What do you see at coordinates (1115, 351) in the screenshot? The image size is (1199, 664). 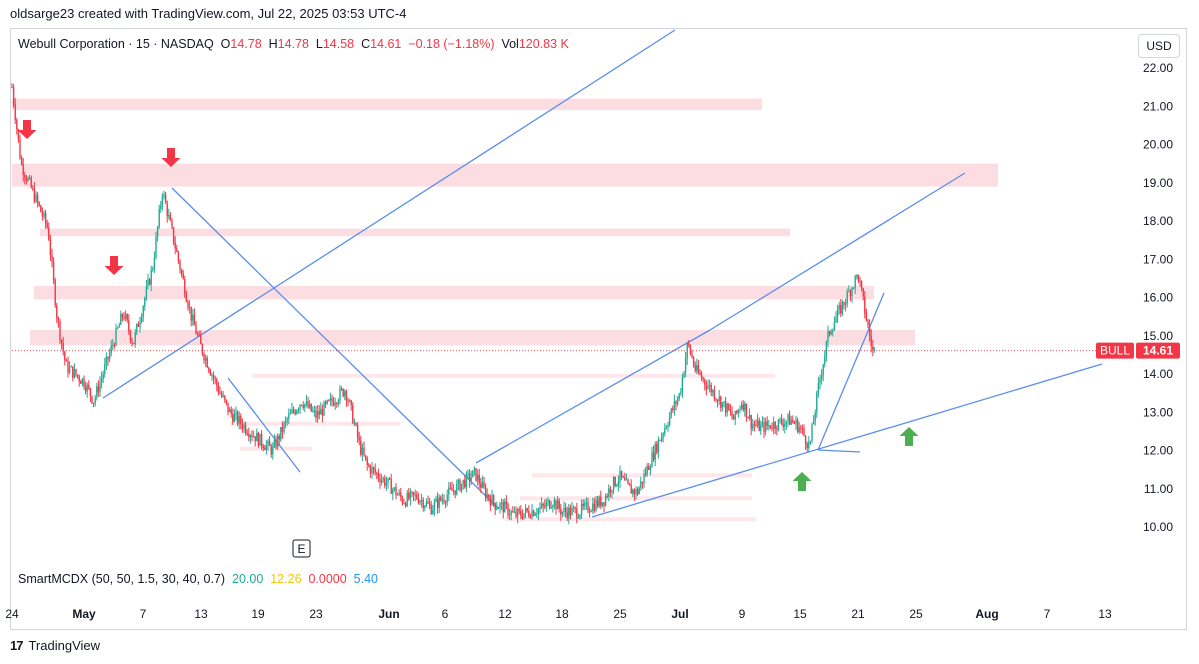 I see `price-label-name: BULL` at bounding box center [1115, 351].